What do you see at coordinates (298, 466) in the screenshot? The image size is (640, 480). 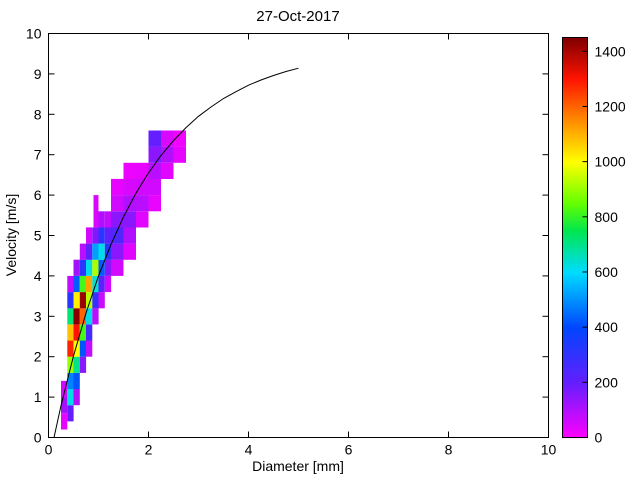 I see `x-axis-label: Diameter [mm]` at bounding box center [298, 466].